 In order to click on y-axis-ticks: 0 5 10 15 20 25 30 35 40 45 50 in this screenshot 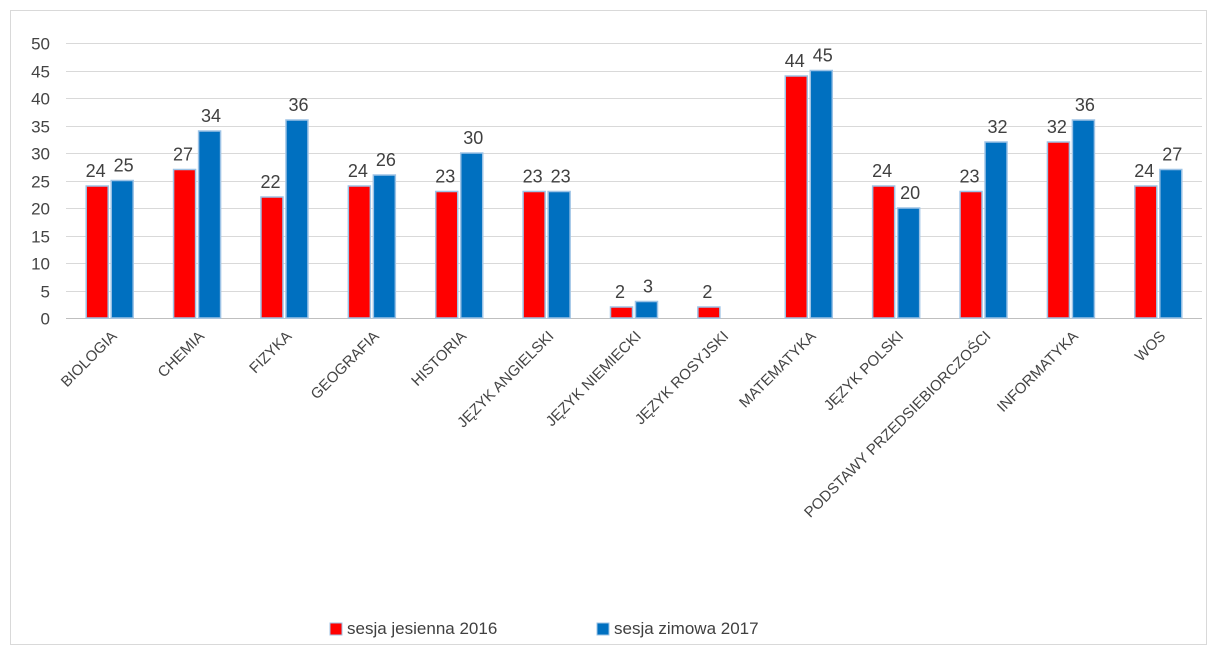, I will do `click(40, 182)`.